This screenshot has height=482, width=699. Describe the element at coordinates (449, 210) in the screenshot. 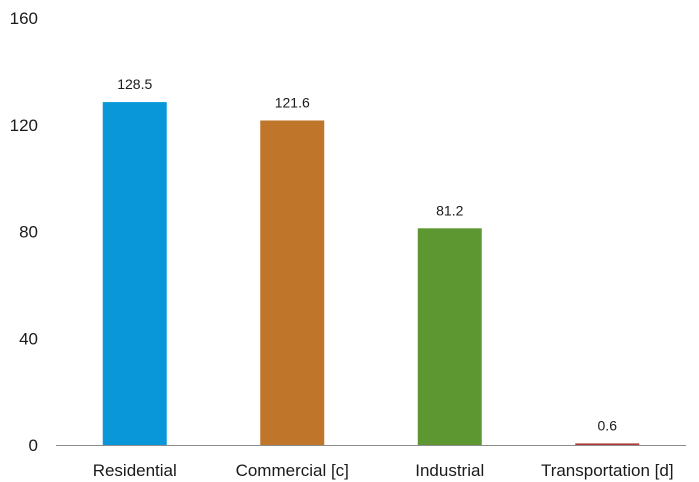

I see `bar-value-label: 81.2` at that location.